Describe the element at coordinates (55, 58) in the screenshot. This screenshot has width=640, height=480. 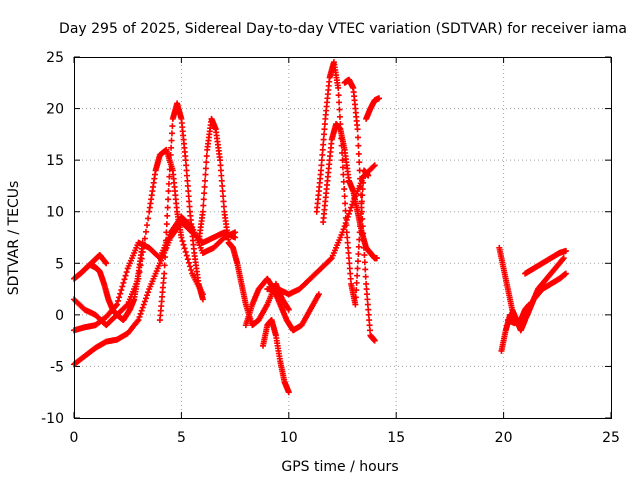
I see `y-tick-label: 25` at that location.